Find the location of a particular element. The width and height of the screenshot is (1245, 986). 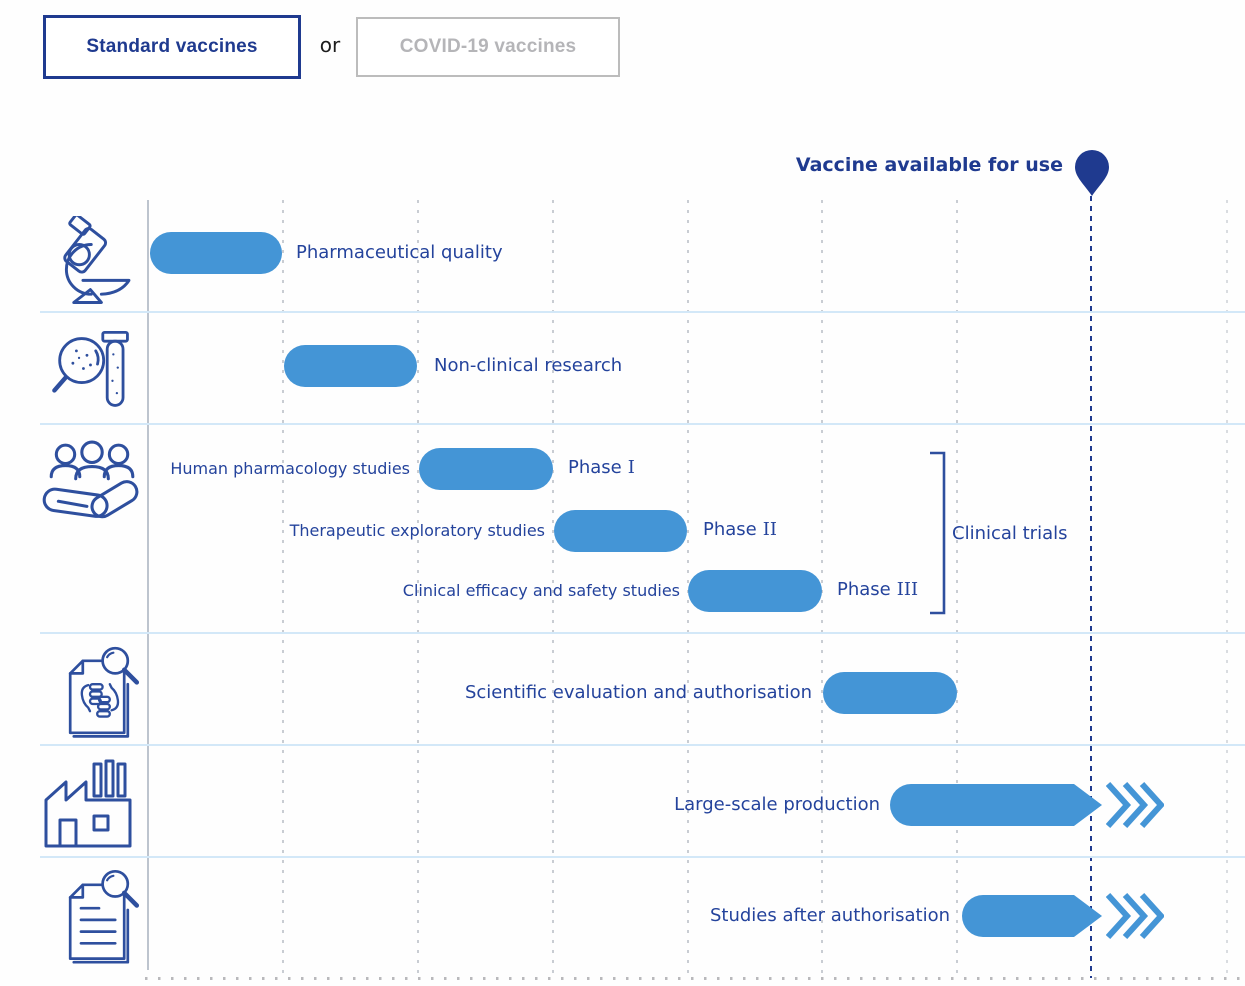

sub-row-label: Therapeutic exploratory studies is located at coordinates (417, 530).